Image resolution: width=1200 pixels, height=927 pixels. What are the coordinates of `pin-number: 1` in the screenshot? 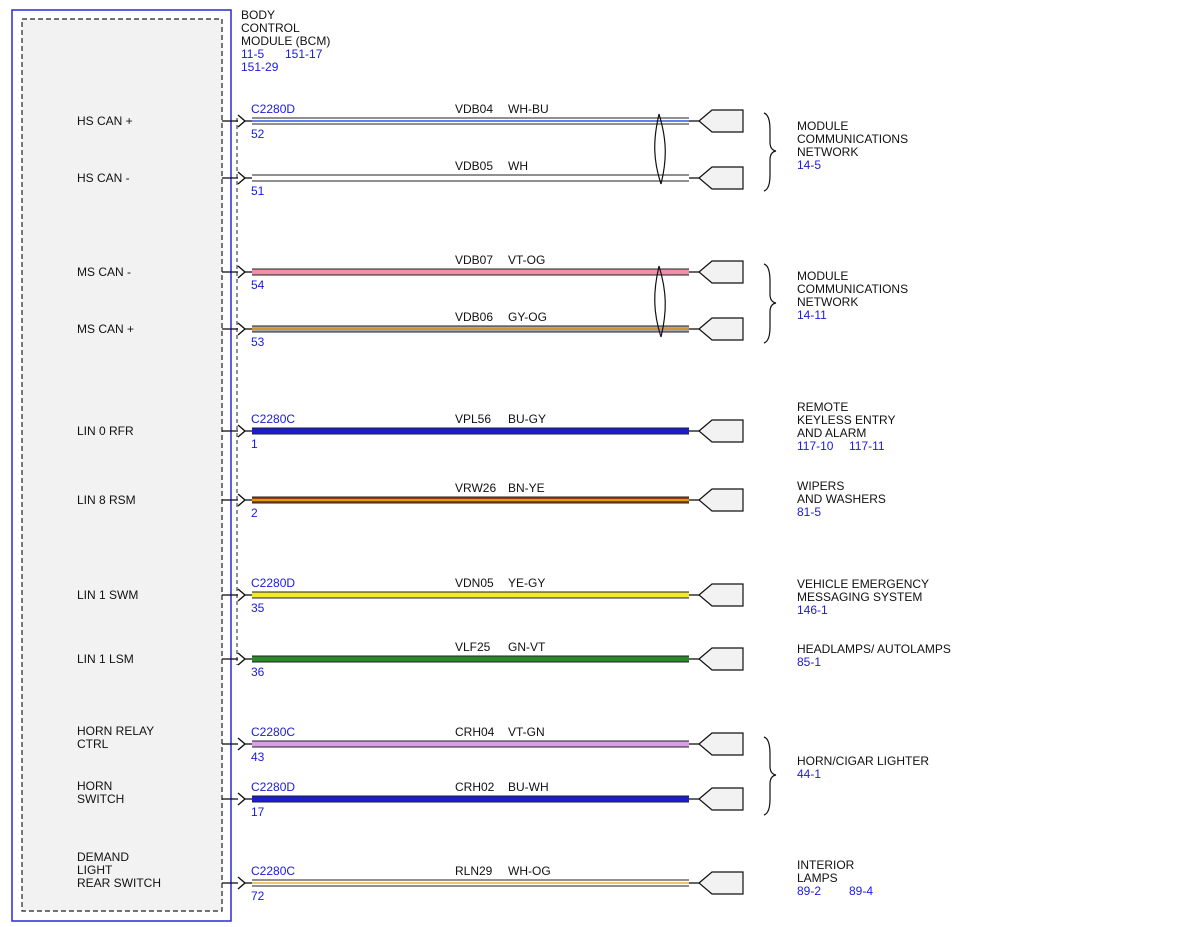 It's located at (254, 444).